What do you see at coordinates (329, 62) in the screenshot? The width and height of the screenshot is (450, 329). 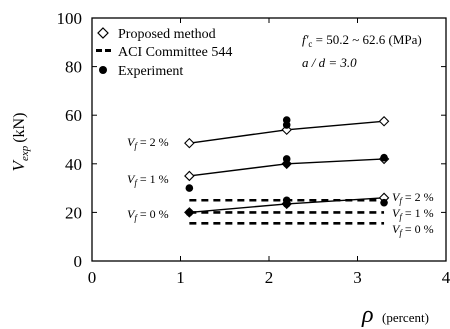 I see `ad-annotation: a / d = 3.0` at bounding box center [329, 62].